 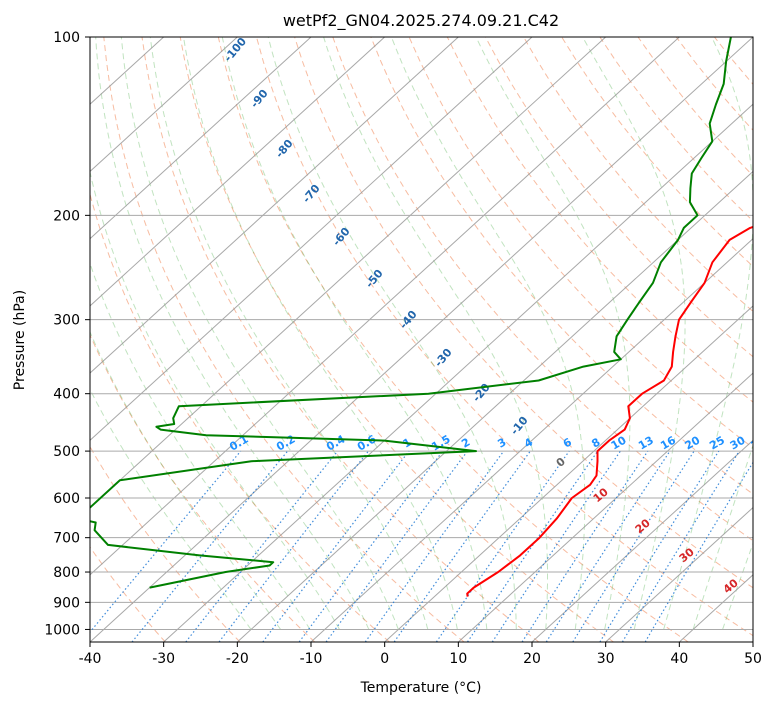 I want to click on dry-adiabat-label: -40, so click(x=408, y=320).